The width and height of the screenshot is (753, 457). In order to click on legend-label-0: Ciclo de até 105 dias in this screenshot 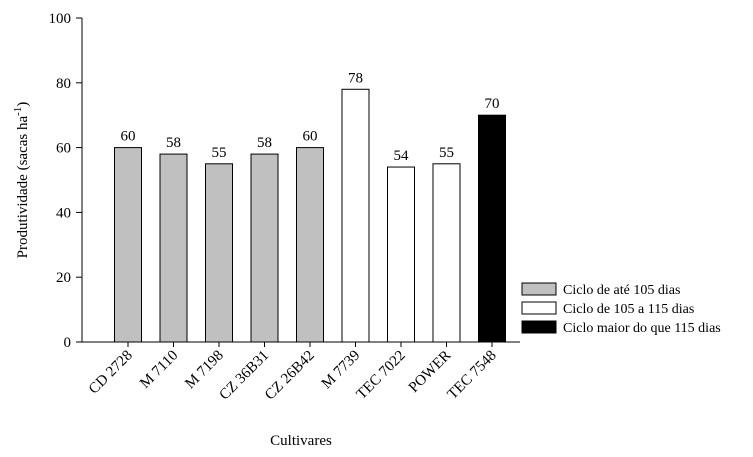, I will do `click(621, 290)`.